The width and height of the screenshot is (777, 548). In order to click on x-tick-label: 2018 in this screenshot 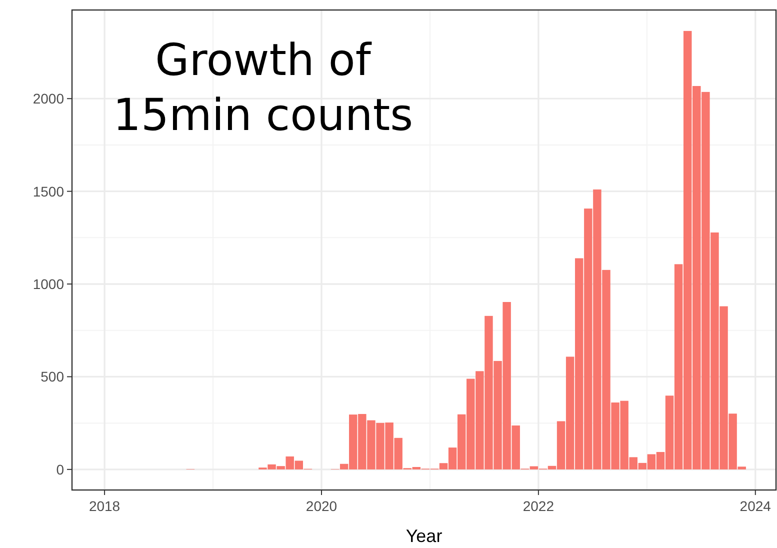, I will do `click(104, 506)`.